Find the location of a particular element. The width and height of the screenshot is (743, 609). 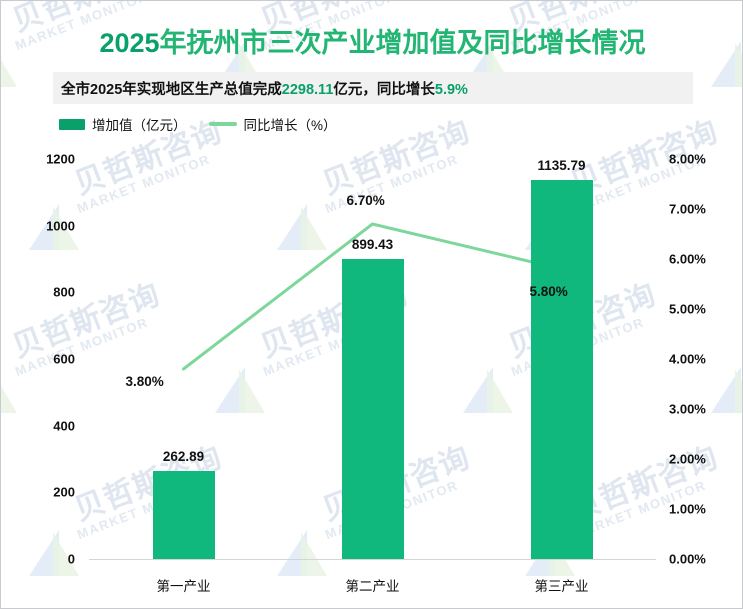

growth-line is located at coordinates (372, 296).